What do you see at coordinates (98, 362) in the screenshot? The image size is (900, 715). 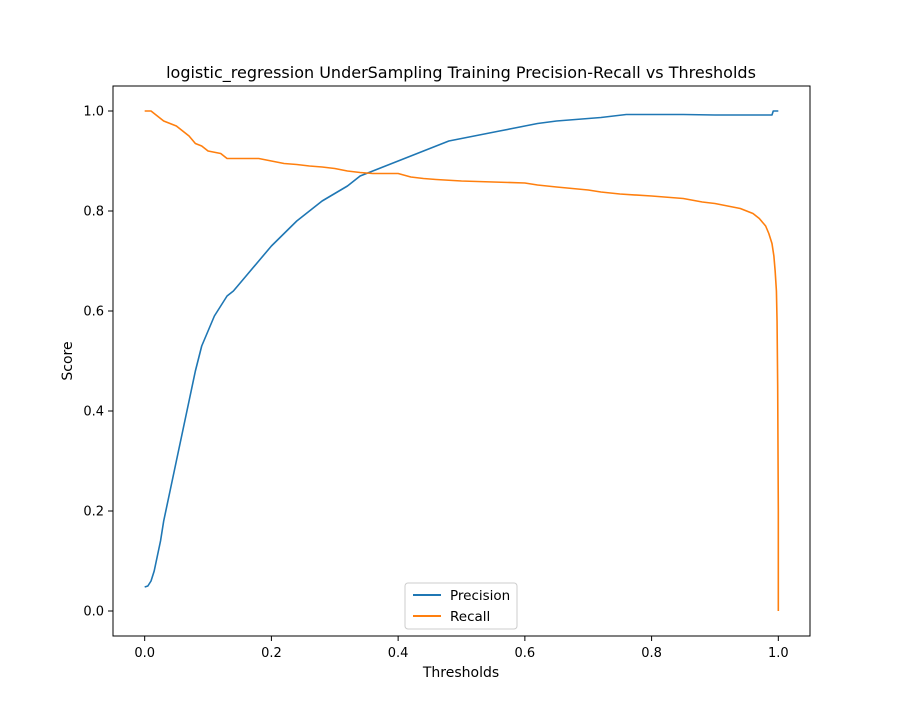 I see `y-ticks: 0.0 0.2 0.4 0.6 0.8 1.0` at bounding box center [98, 362].